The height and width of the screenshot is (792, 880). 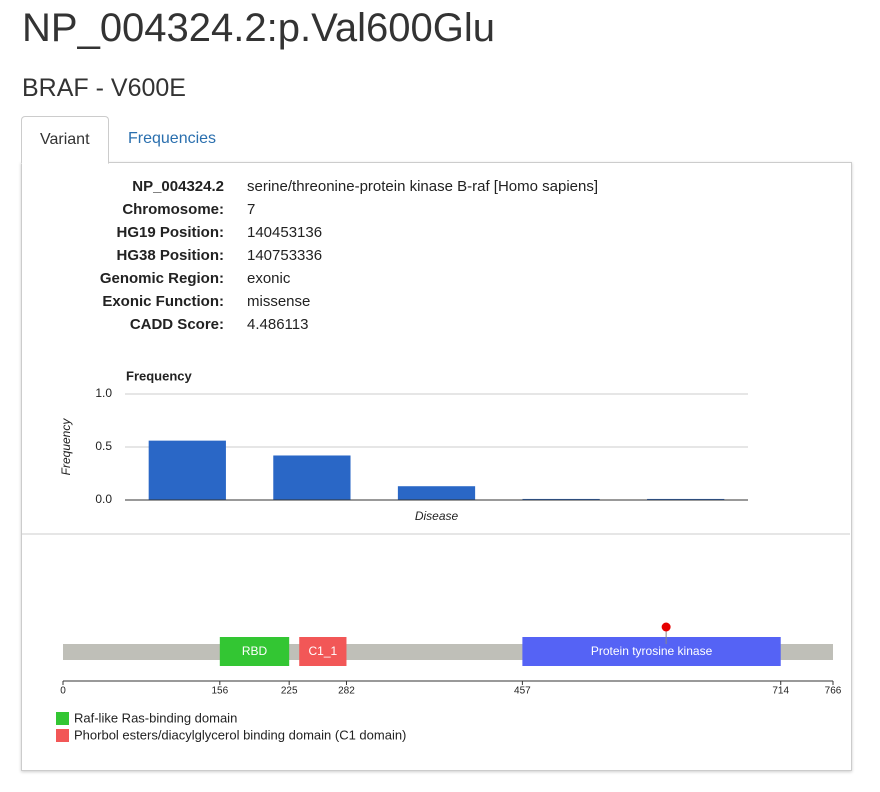 What do you see at coordinates (170, 232) in the screenshot?
I see `detail-label: HG19 Position:` at bounding box center [170, 232].